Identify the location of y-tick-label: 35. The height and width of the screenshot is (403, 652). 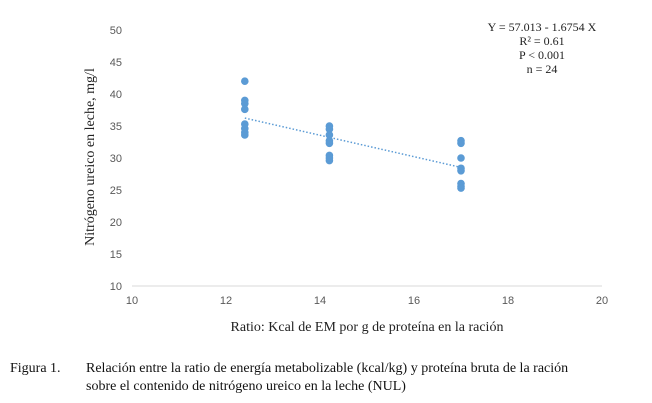
(116, 127).